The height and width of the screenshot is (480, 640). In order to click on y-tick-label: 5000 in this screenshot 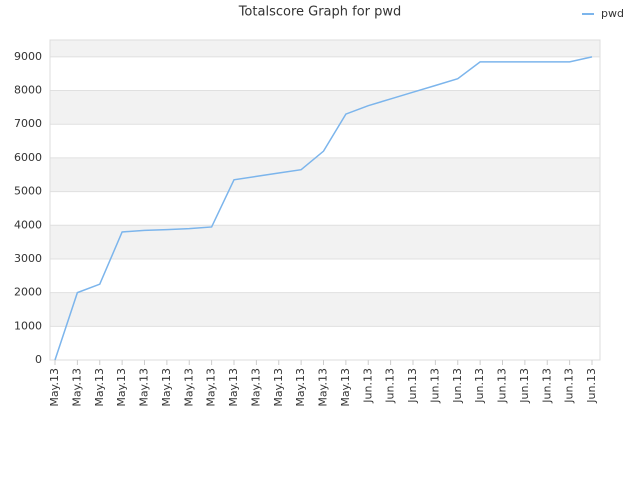, I will do `click(28, 191)`.